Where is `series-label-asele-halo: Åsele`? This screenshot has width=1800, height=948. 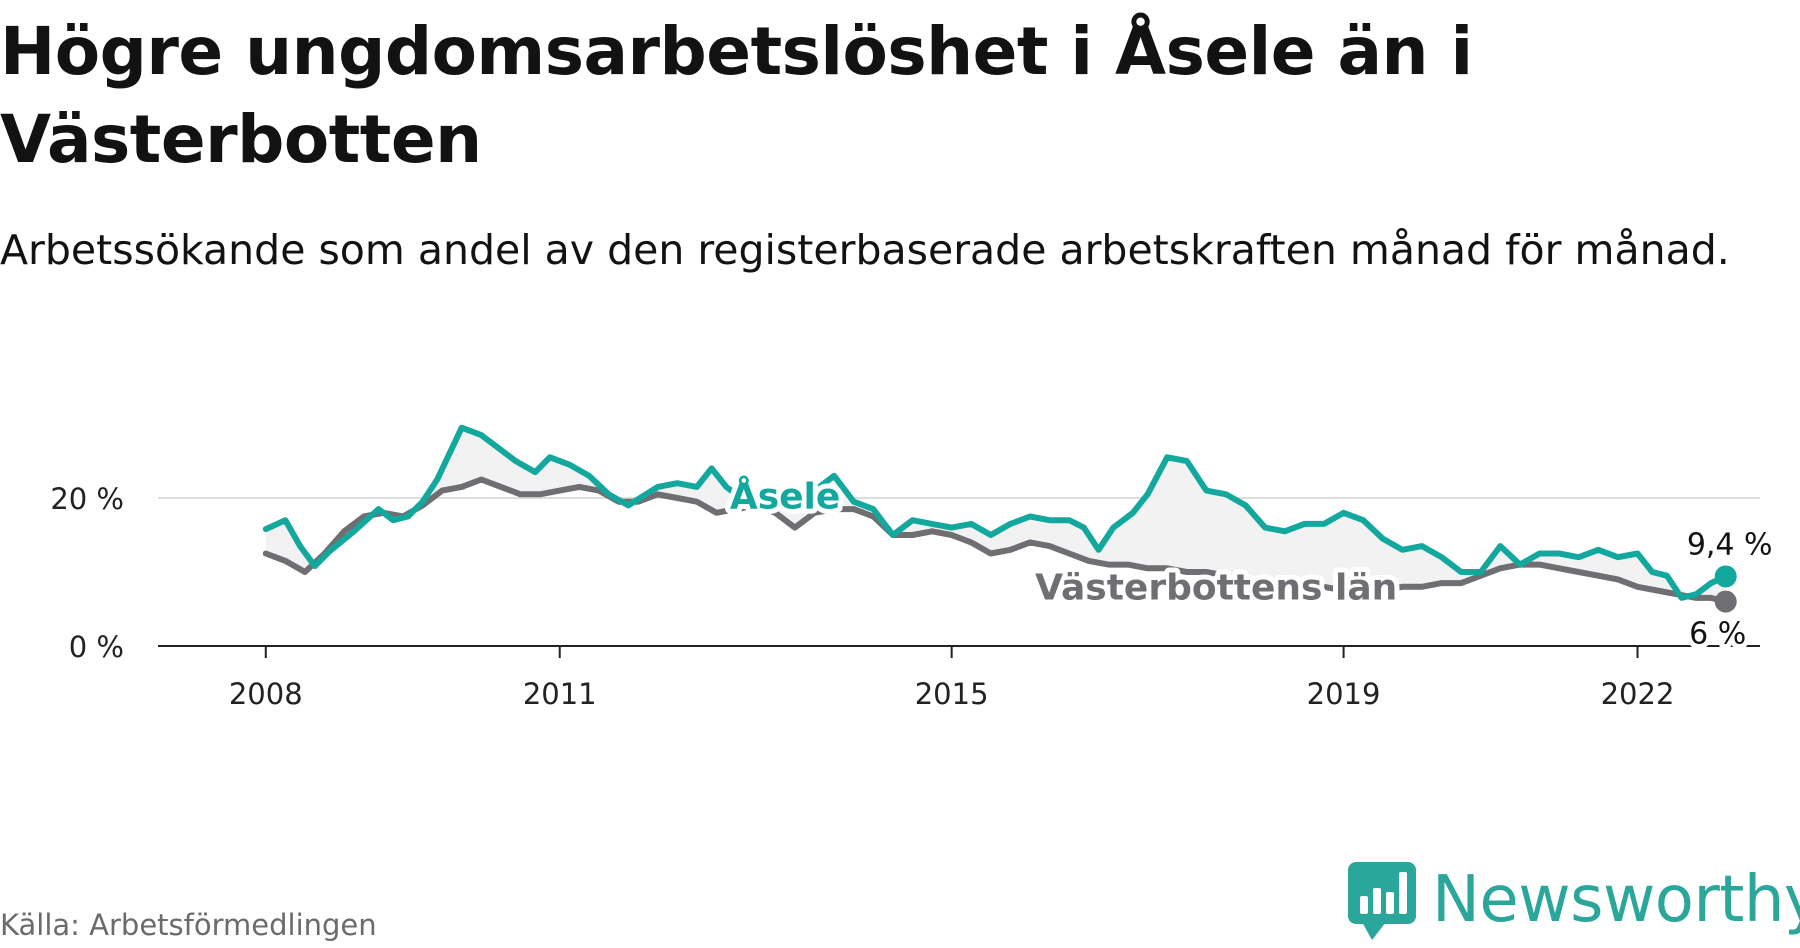
series-label-asele-halo: Åsele is located at coordinates (785, 496).